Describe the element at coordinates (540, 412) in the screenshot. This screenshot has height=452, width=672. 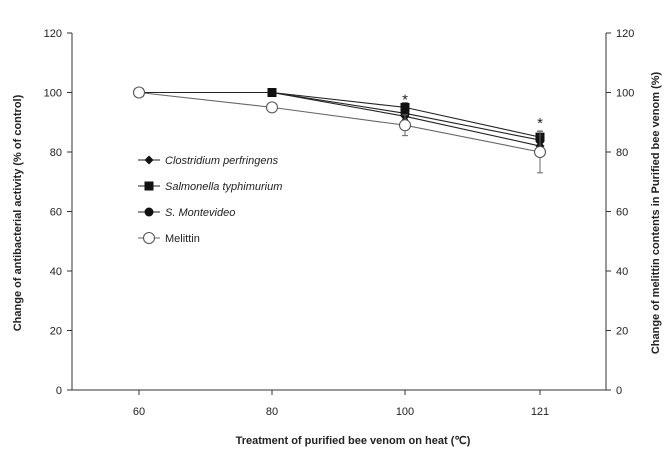
I see `x-tick-label: 121` at that location.